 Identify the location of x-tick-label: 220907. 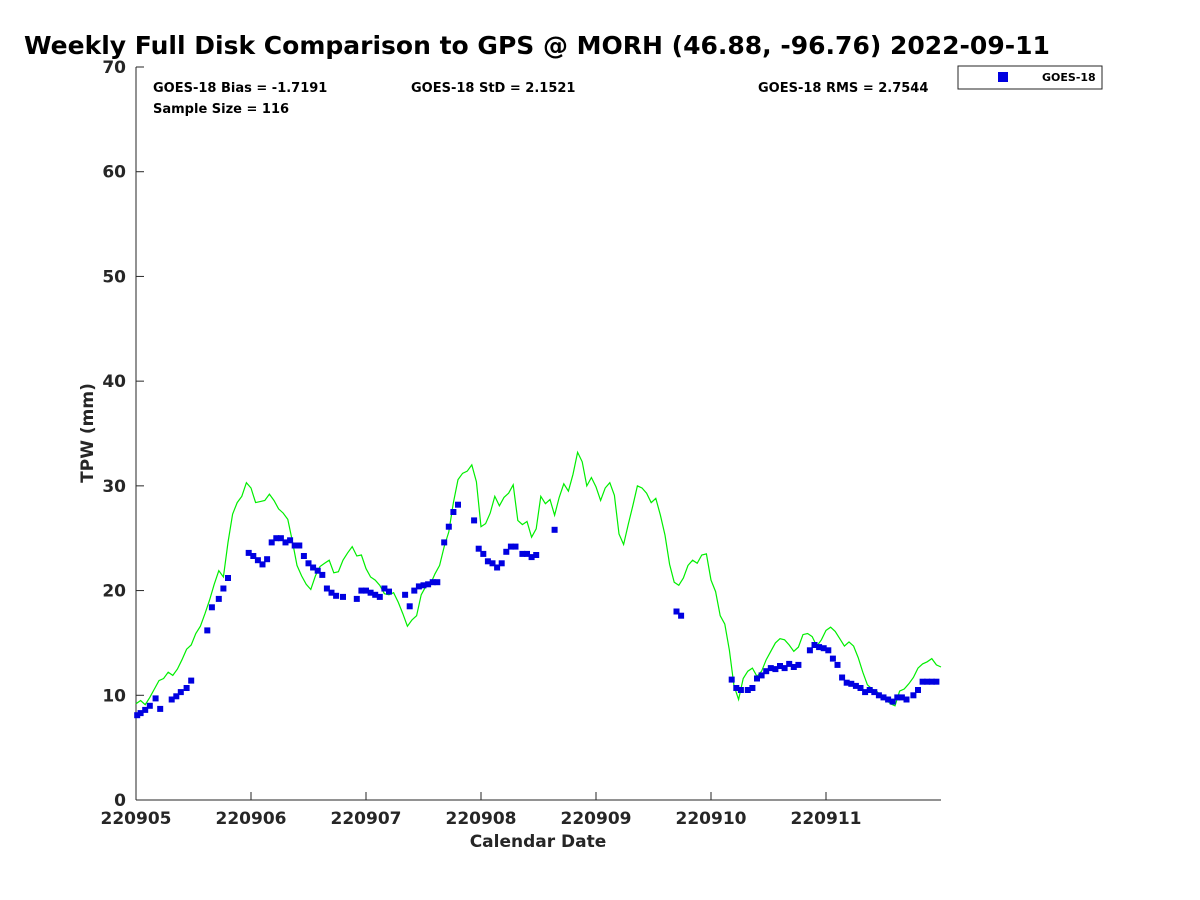
(366, 819).